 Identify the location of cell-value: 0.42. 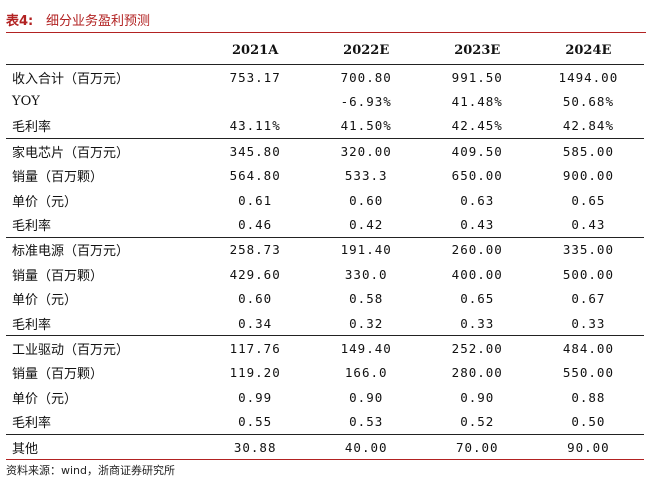
(366, 225).